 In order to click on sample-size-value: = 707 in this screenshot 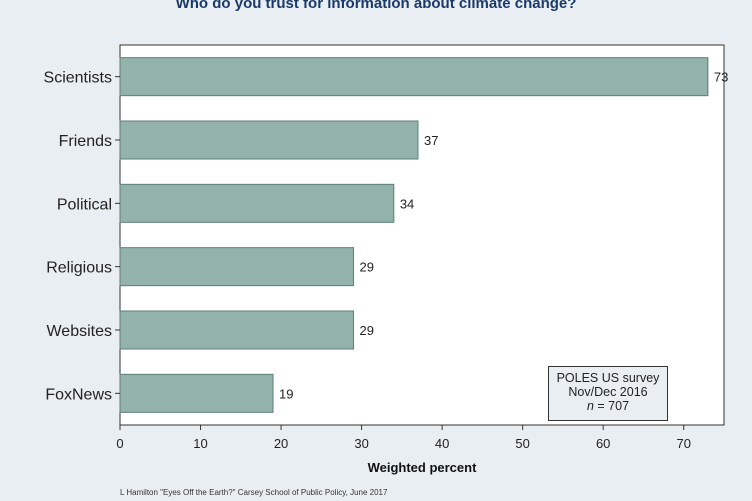, I will do `click(613, 406)`.